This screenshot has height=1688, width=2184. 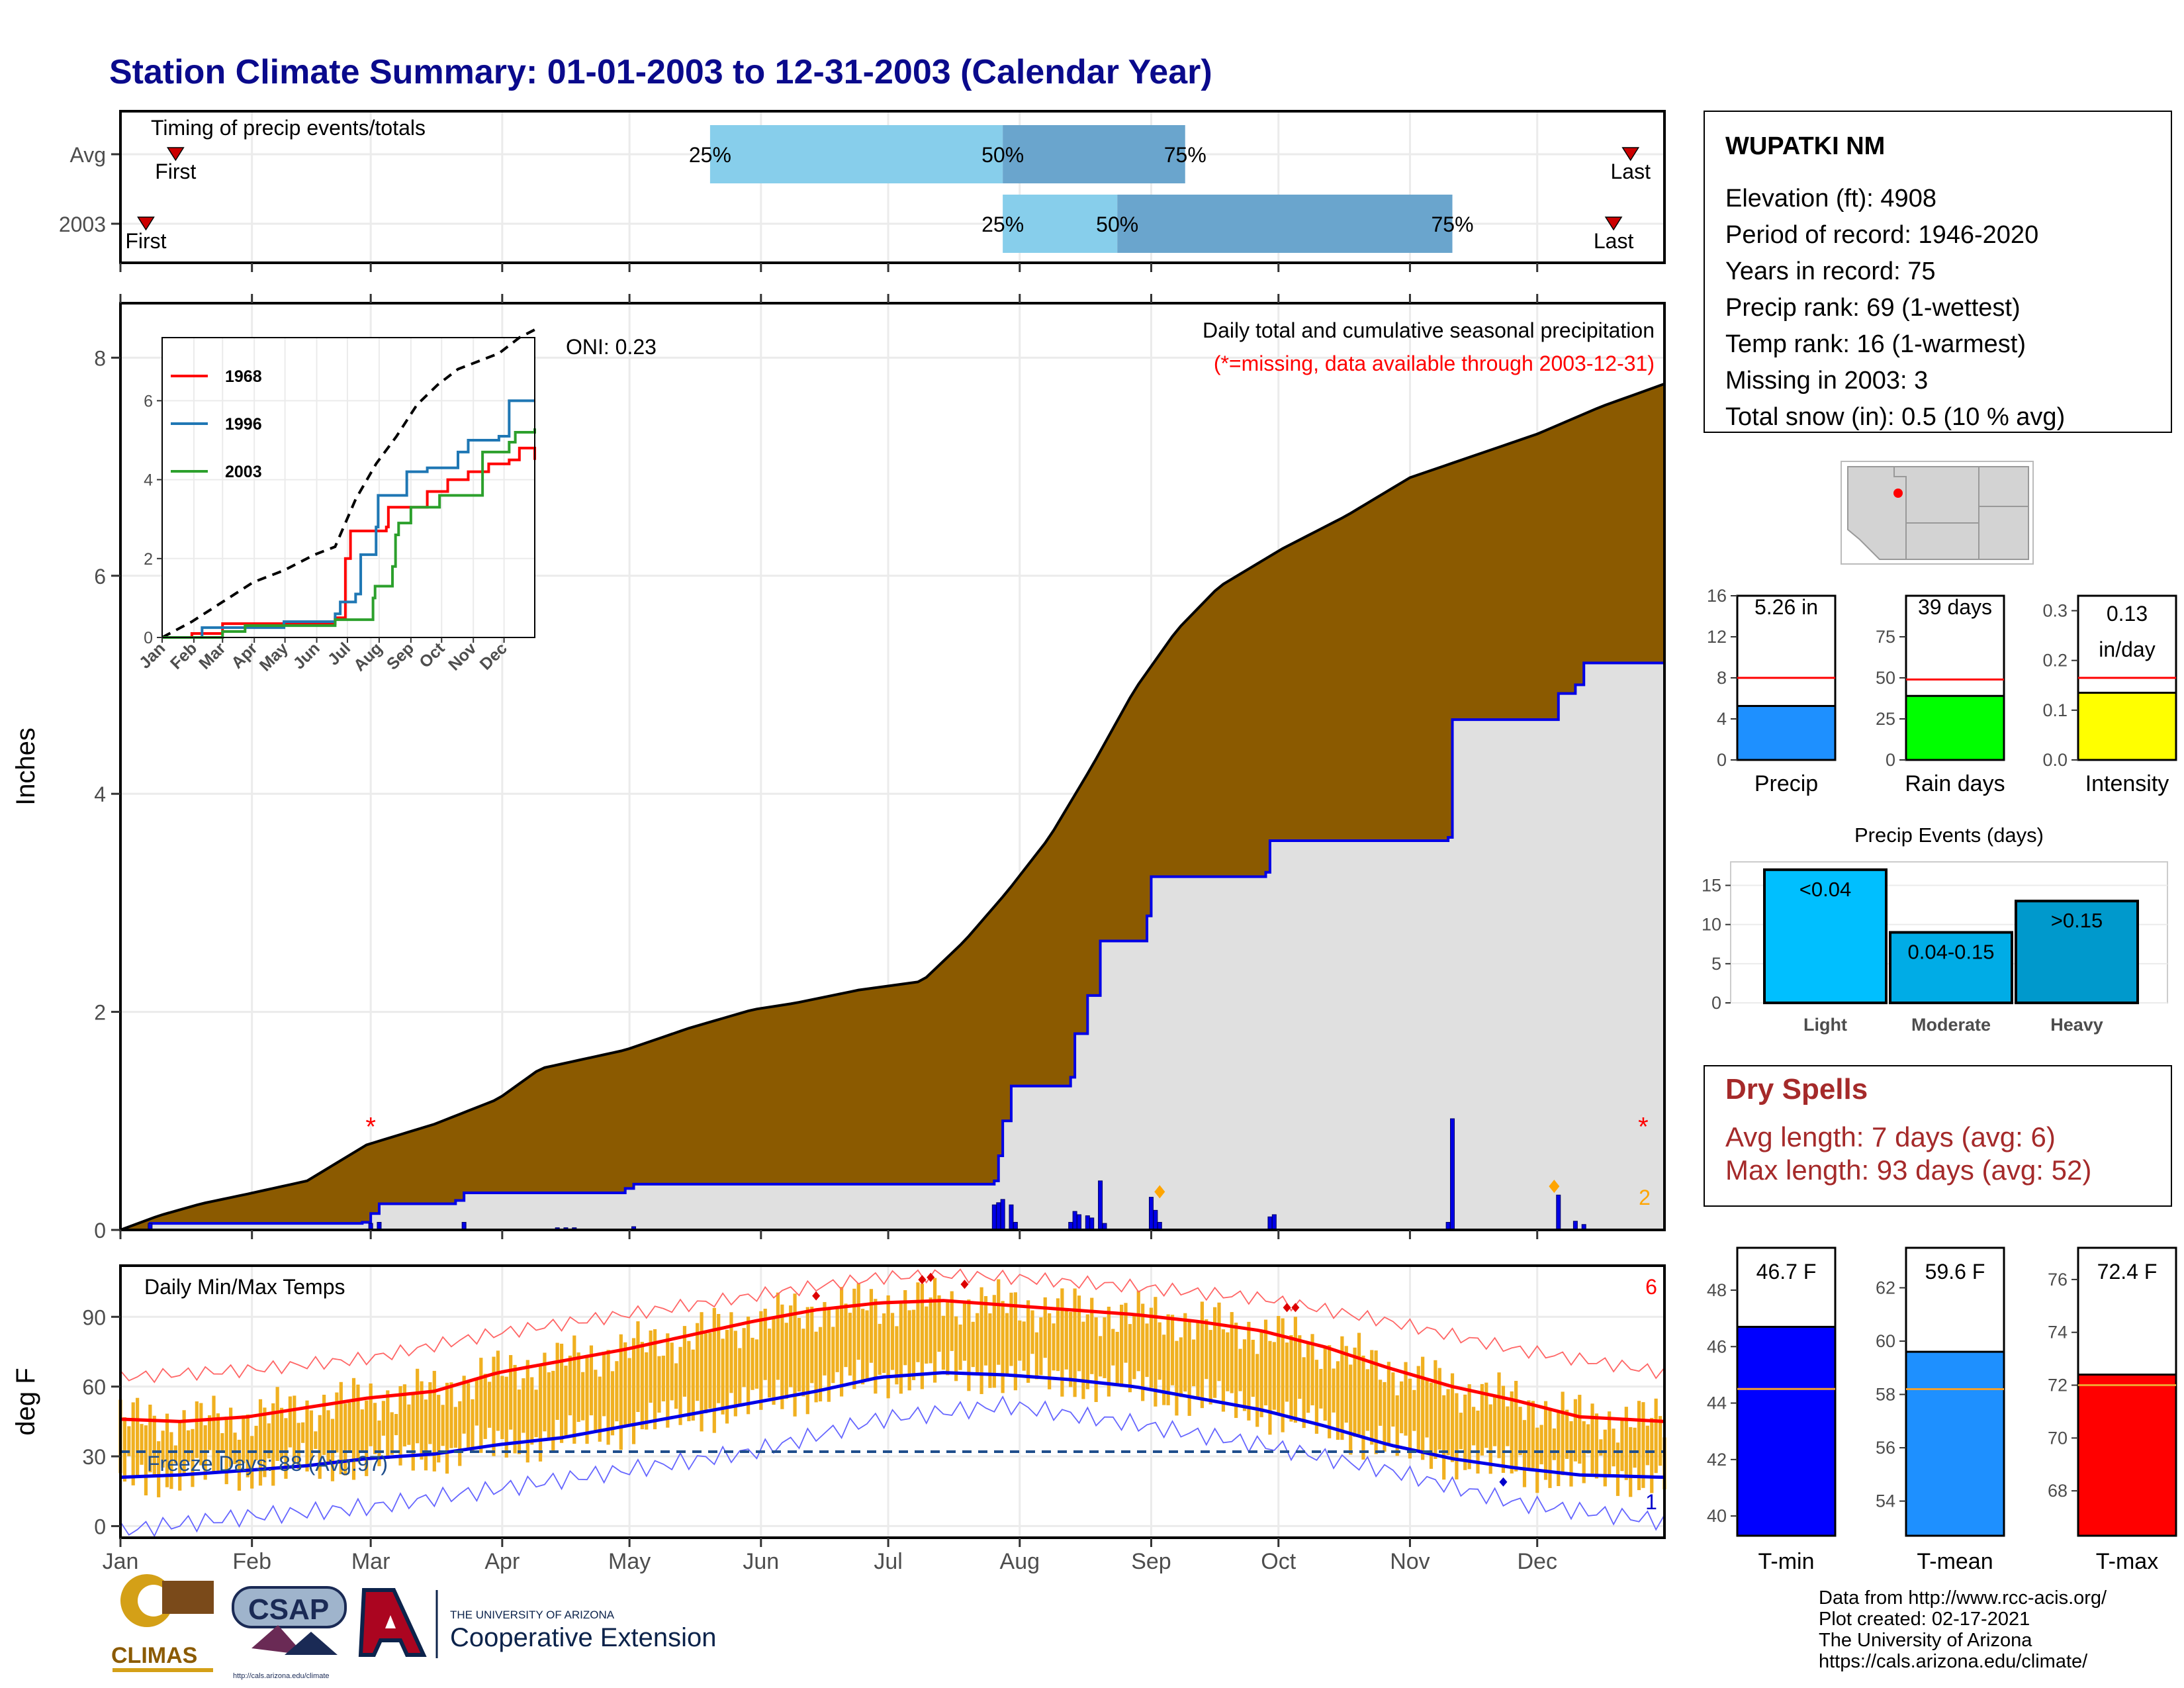 I want to click on y-tick-label: 90, so click(x=94, y=1317).